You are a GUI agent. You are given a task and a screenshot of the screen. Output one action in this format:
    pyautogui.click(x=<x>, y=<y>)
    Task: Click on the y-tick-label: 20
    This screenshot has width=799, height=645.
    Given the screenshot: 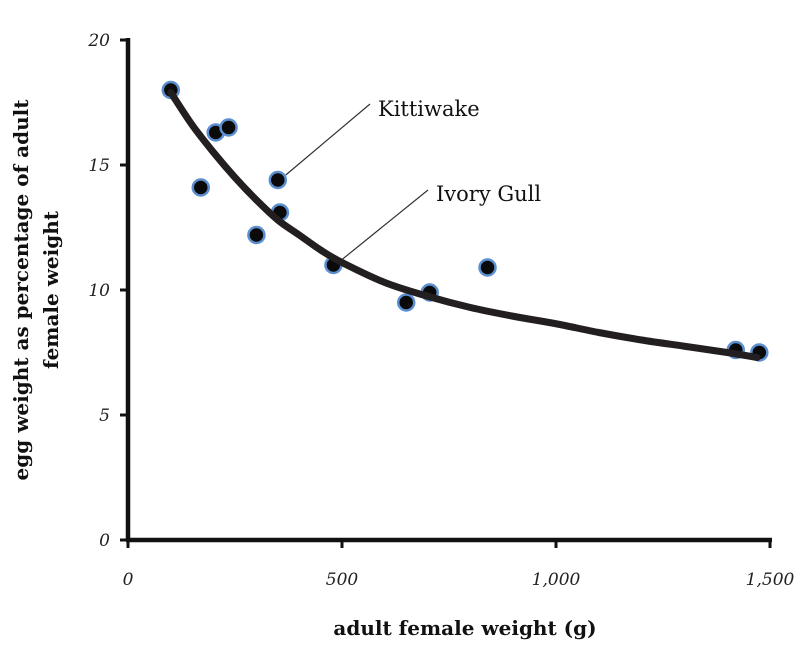 What is the action you would take?
    pyautogui.click(x=98, y=41)
    